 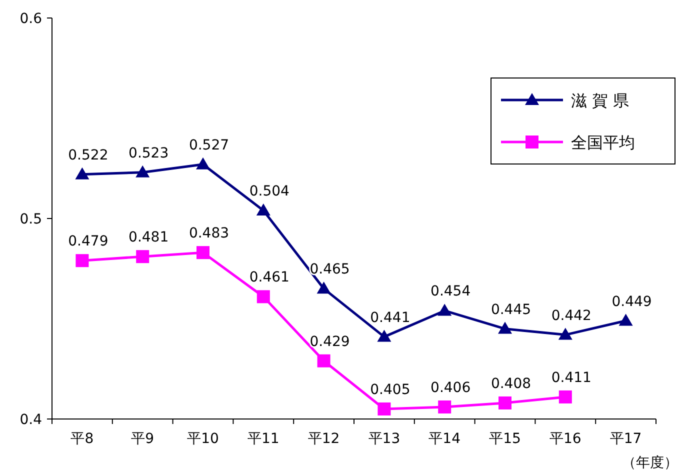 What do you see at coordinates (565, 439) in the screenshot?
I see `x-tick-label: 平16` at bounding box center [565, 439].